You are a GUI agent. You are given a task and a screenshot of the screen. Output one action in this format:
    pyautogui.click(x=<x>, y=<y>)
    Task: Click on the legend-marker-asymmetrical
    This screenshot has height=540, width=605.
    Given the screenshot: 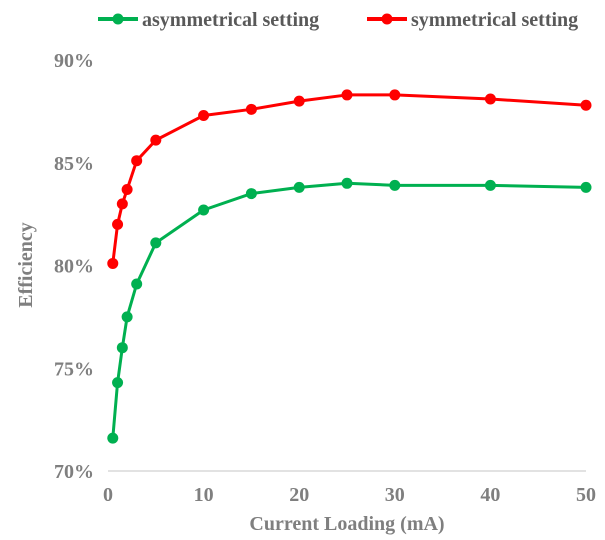 What is the action you would take?
    pyautogui.click(x=118, y=19)
    